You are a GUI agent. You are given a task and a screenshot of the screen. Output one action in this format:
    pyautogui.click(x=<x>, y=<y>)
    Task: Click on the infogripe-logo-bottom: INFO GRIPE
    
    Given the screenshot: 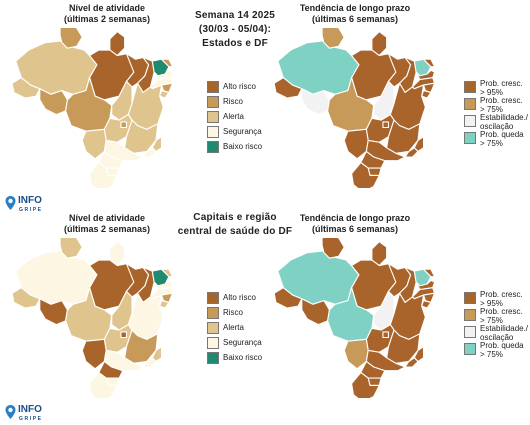 What is the action you would take?
    pyautogui.click(x=27, y=415)
    